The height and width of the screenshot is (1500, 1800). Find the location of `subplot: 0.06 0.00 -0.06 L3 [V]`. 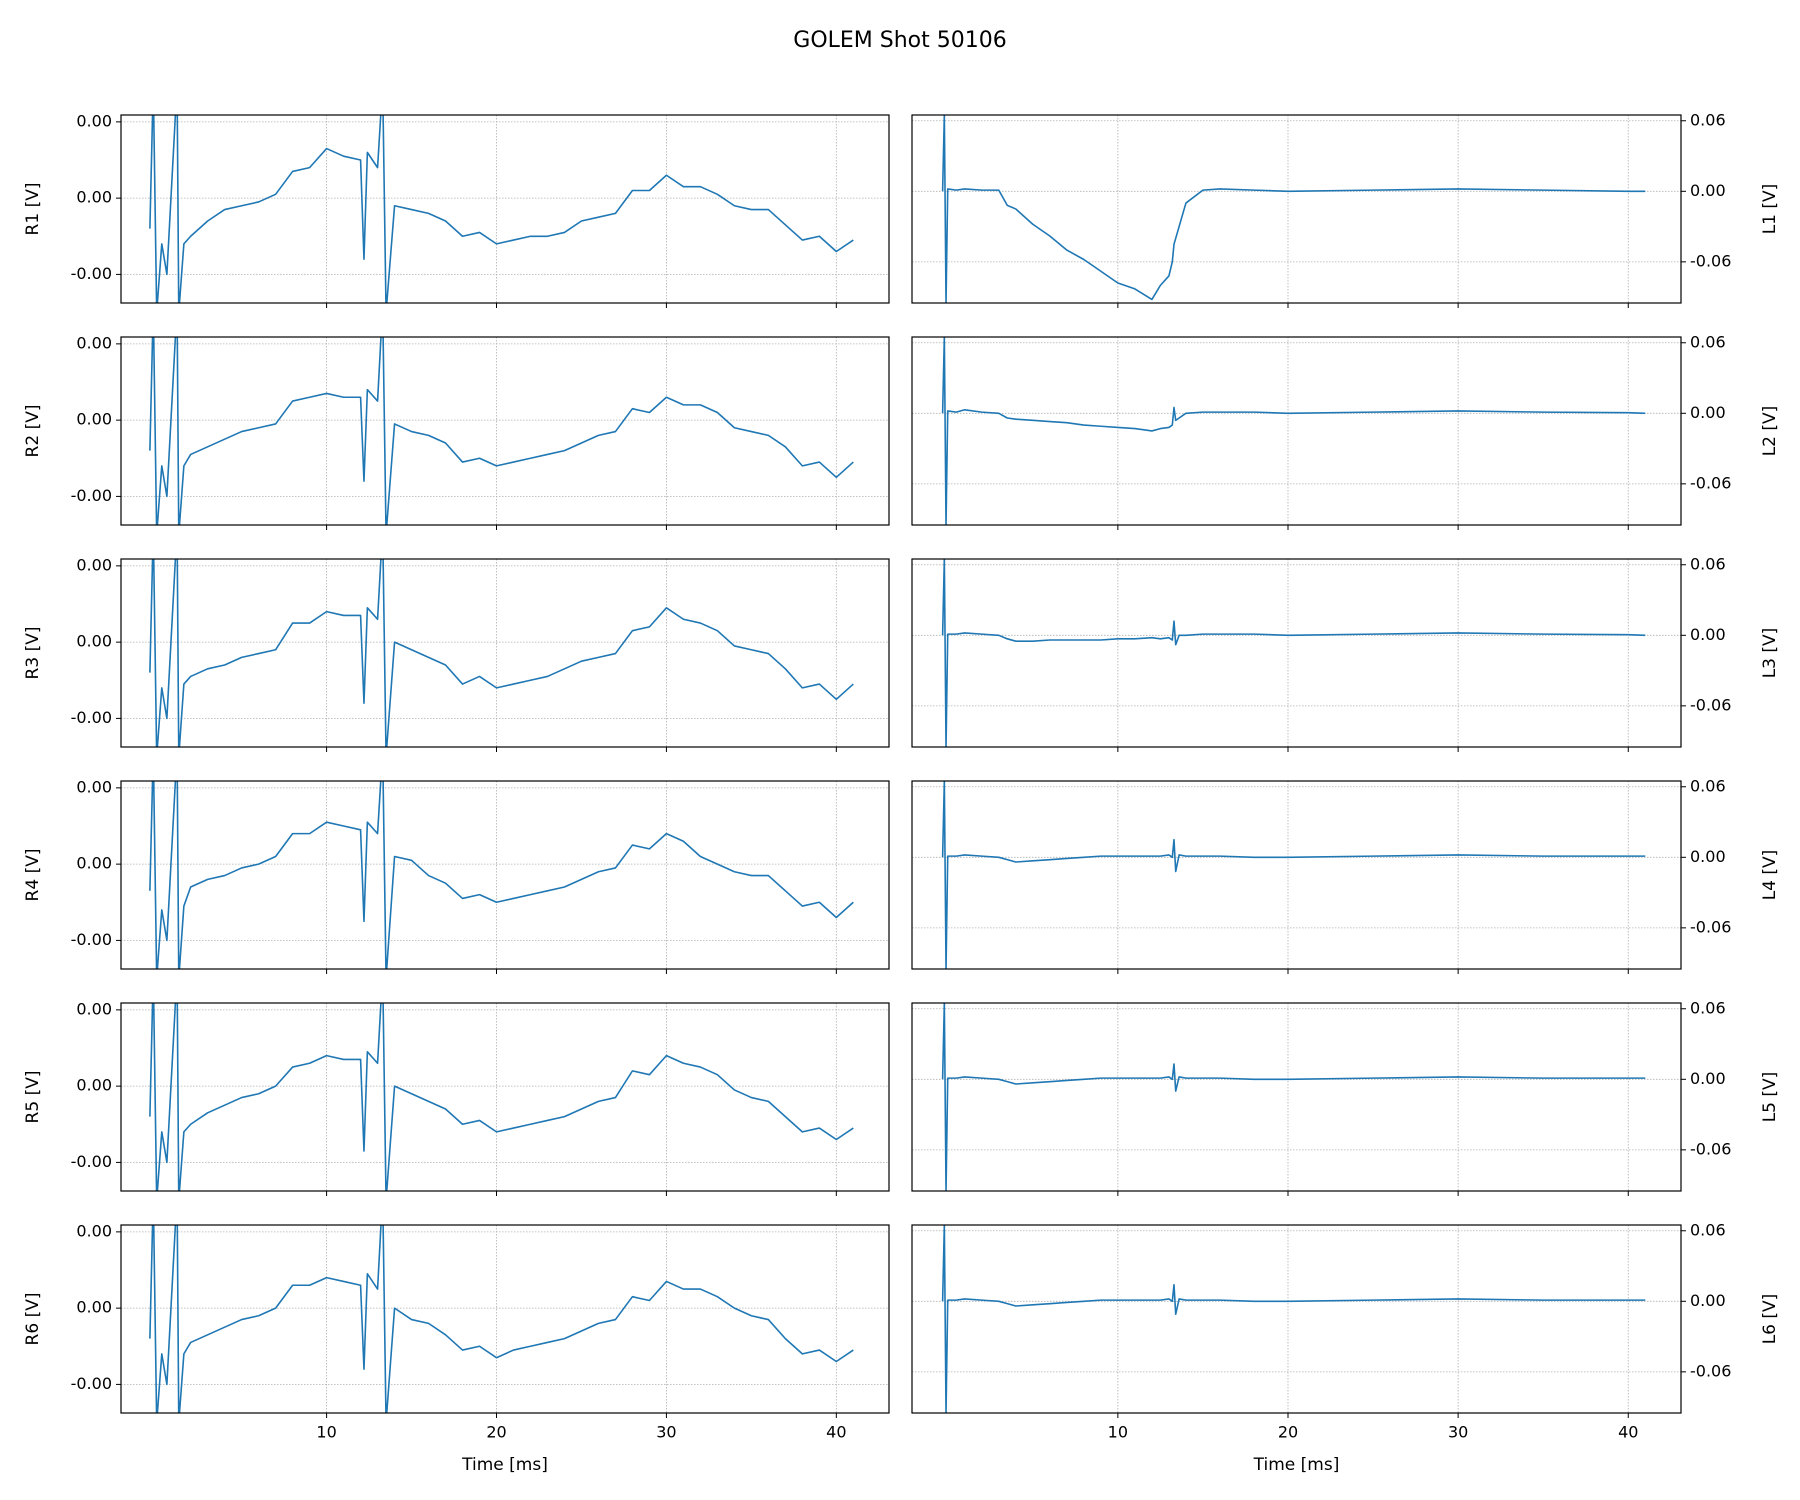

subplot: 0.06 0.00 -0.06 L3 [V] is located at coordinates (1345, 653).